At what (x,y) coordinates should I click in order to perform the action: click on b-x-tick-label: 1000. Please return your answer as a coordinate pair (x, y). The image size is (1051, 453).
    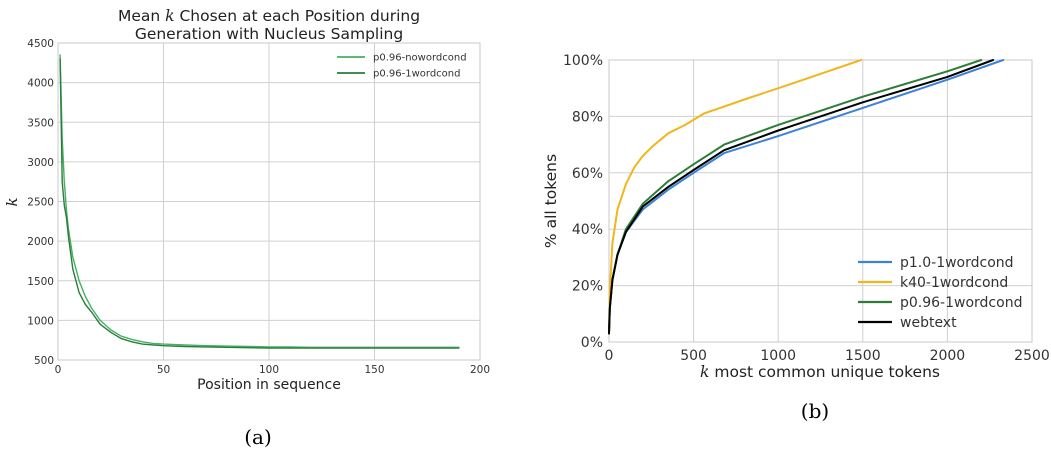
    Looking at the image, I should click on (778, 356).